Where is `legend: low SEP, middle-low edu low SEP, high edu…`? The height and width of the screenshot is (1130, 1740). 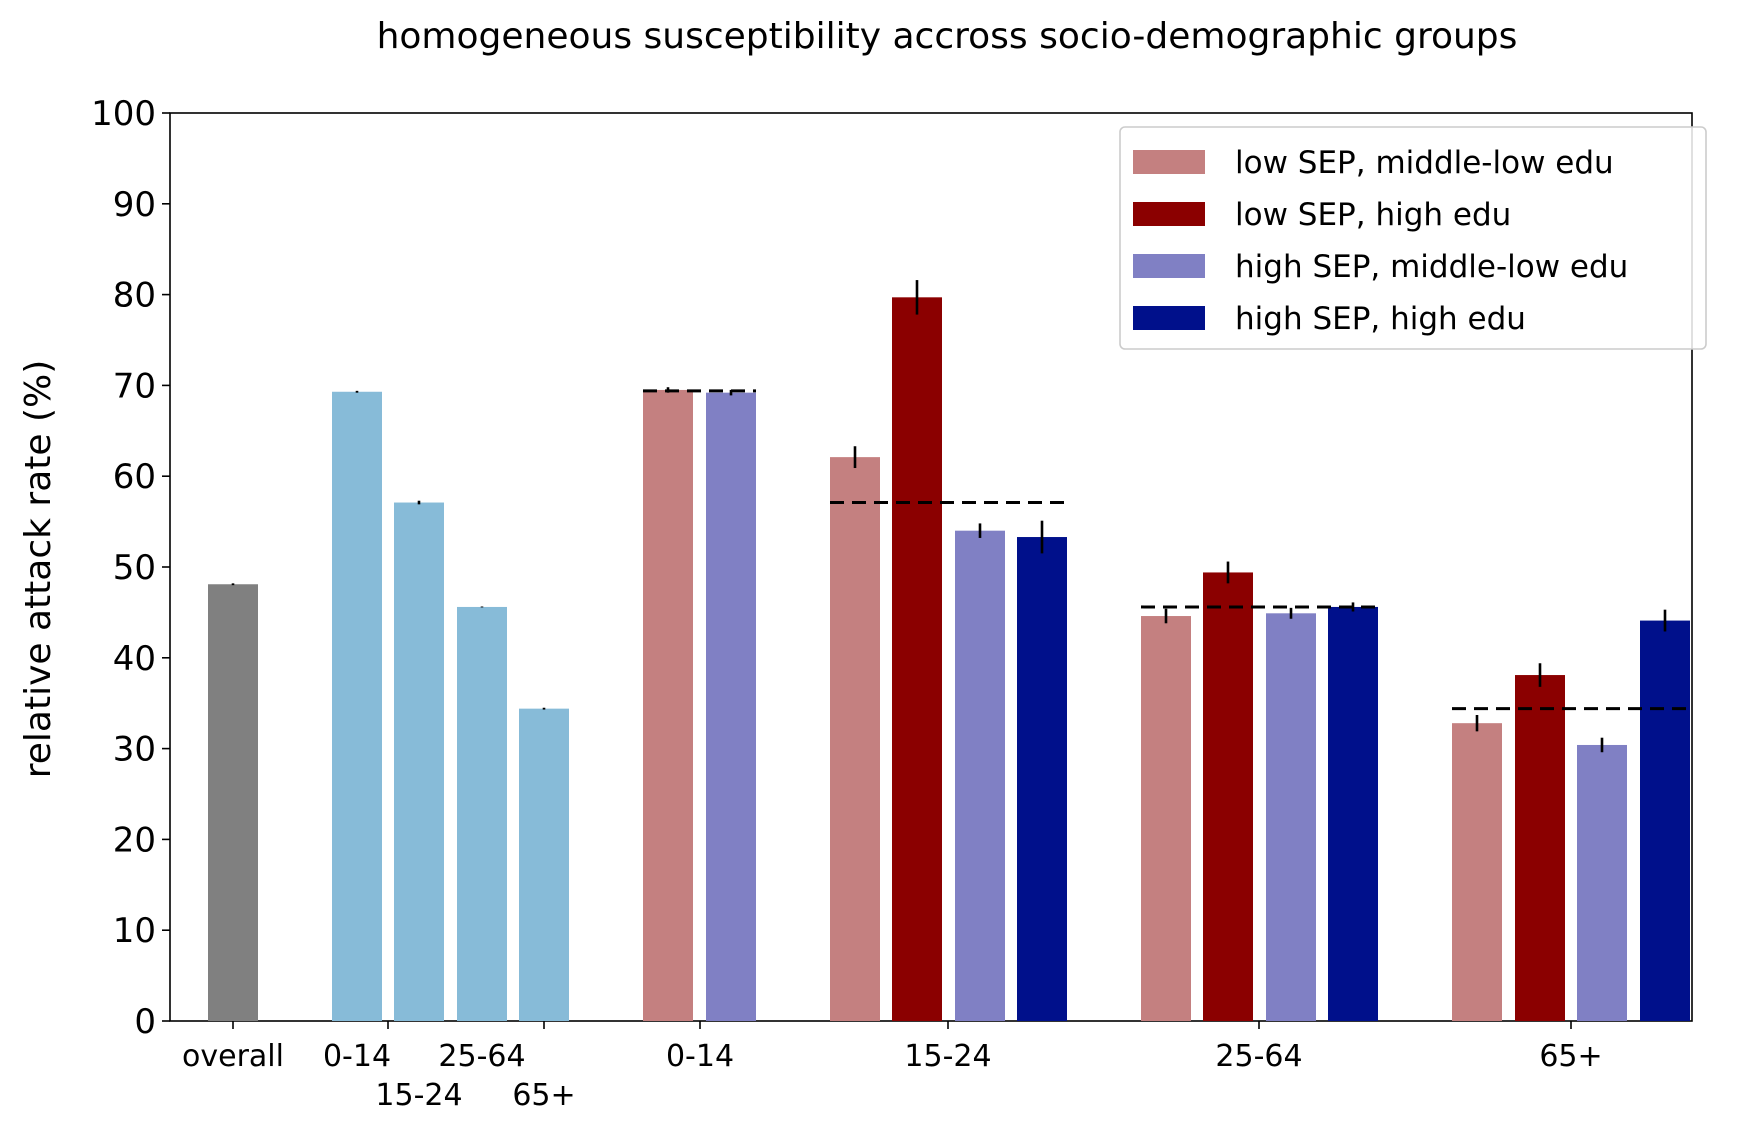
legend: low SEP, middle-low edu low SEP, high edu… is located at coordinates (1413, 238).